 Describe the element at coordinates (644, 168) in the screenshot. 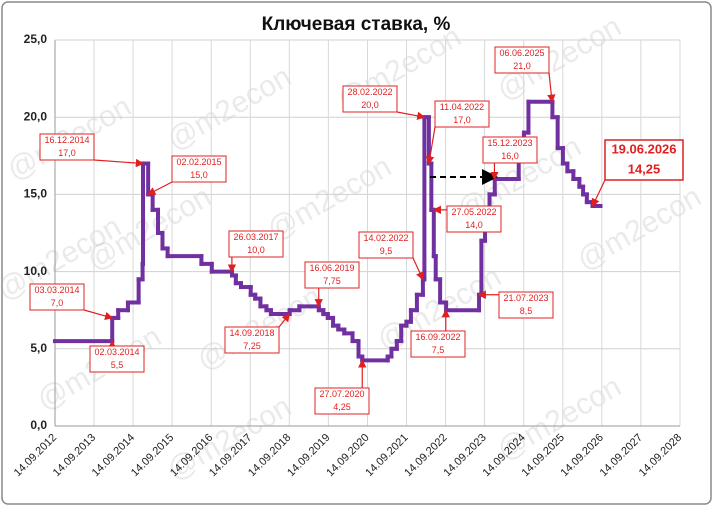

I see `annotation-value: 14,25` at that location.